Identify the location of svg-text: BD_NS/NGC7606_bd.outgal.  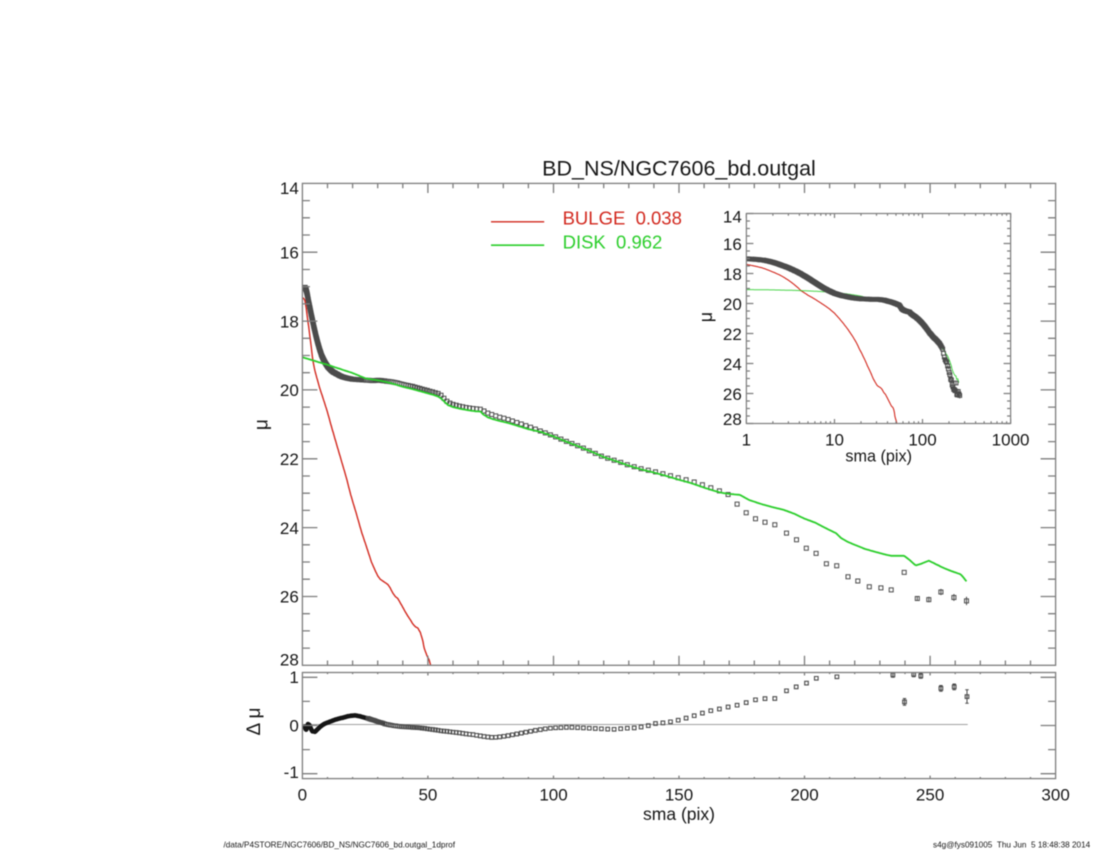
(679, 169).